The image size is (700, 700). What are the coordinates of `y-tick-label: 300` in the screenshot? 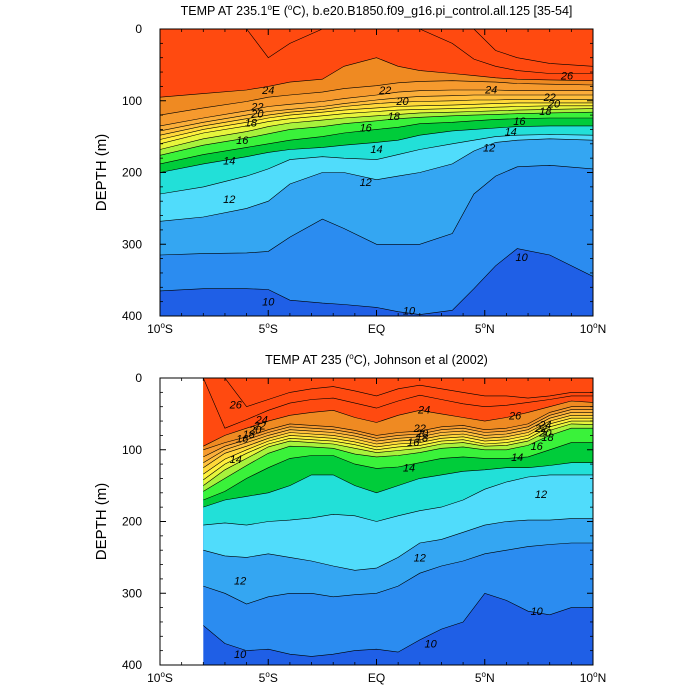 It's located at (132, 593).